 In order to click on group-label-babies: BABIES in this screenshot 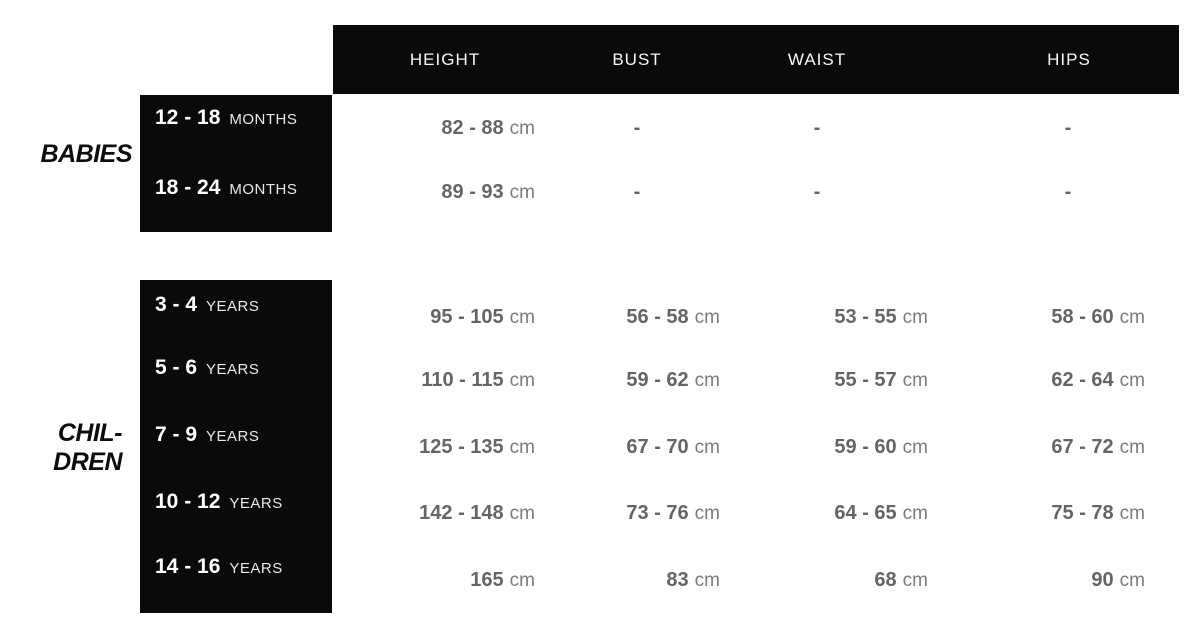, I will do `click(86, 154)`.